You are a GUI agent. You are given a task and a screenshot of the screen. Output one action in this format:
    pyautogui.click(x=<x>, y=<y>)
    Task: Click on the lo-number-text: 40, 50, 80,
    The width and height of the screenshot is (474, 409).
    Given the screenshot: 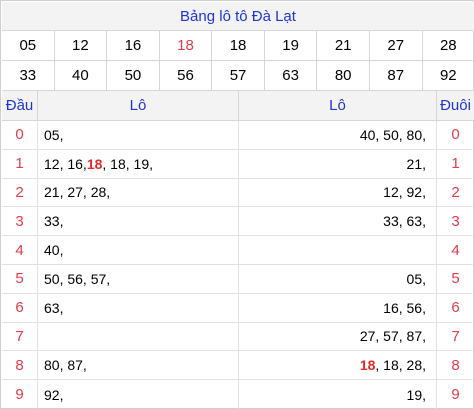 What is the action you would take?
    pyautogui.click(x=392, y=134)
    